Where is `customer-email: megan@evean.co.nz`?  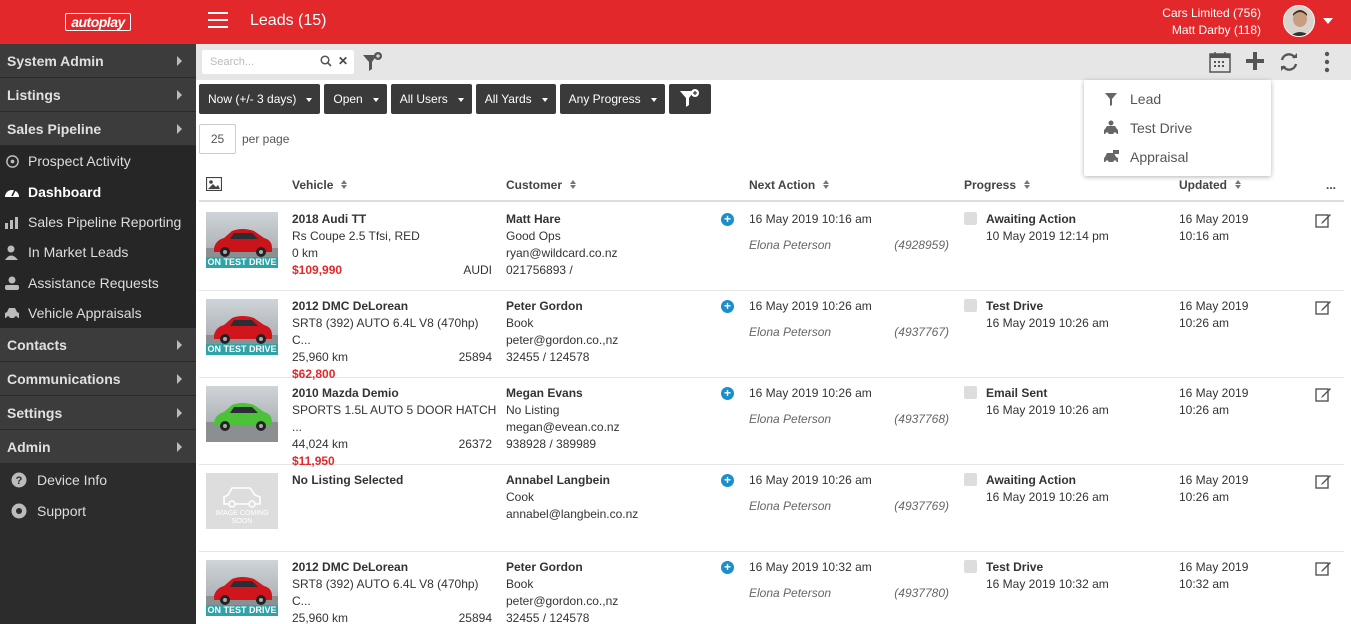
customer-email: megan@evean.co.nz is located at coordinates (563, 427).